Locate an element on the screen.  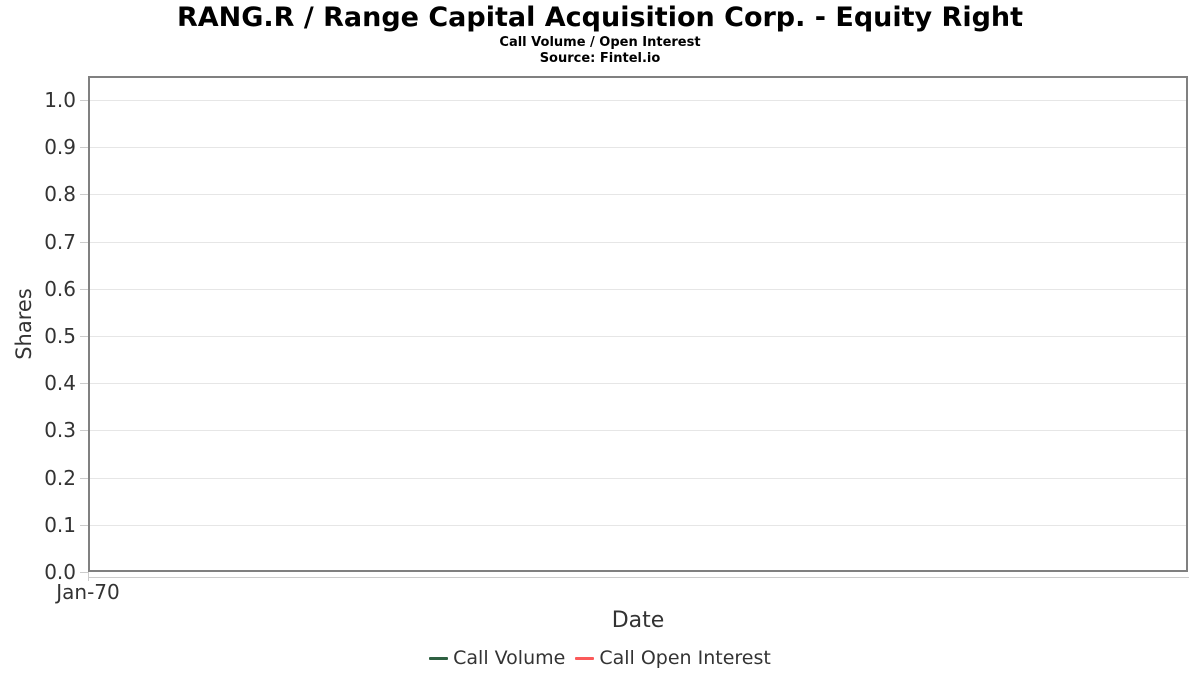
legend-series-label: Call Open Interest is located at coordinates (685, 658).